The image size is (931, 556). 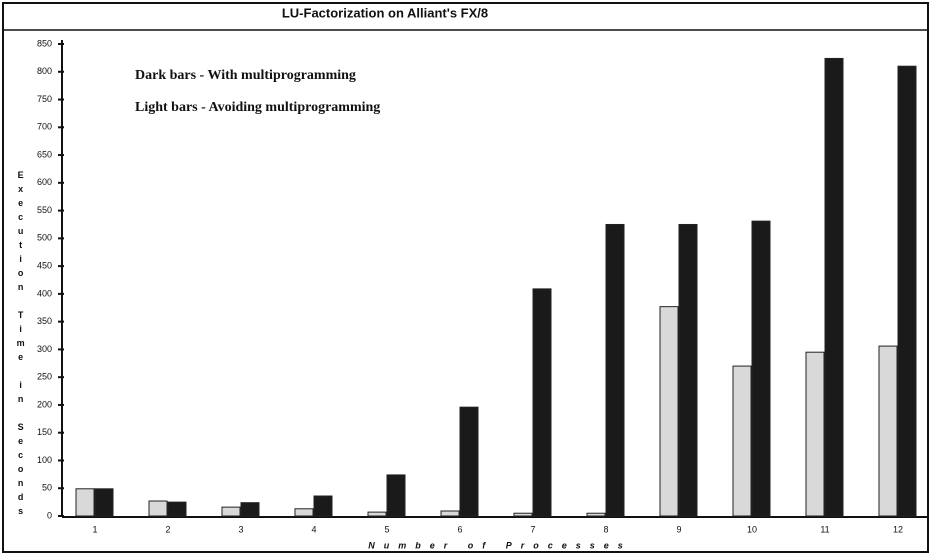 What do you see at coordinates (898, 529) in the screenshot?
I see `x-tick-label: 12` at bounding box center [898, 529].